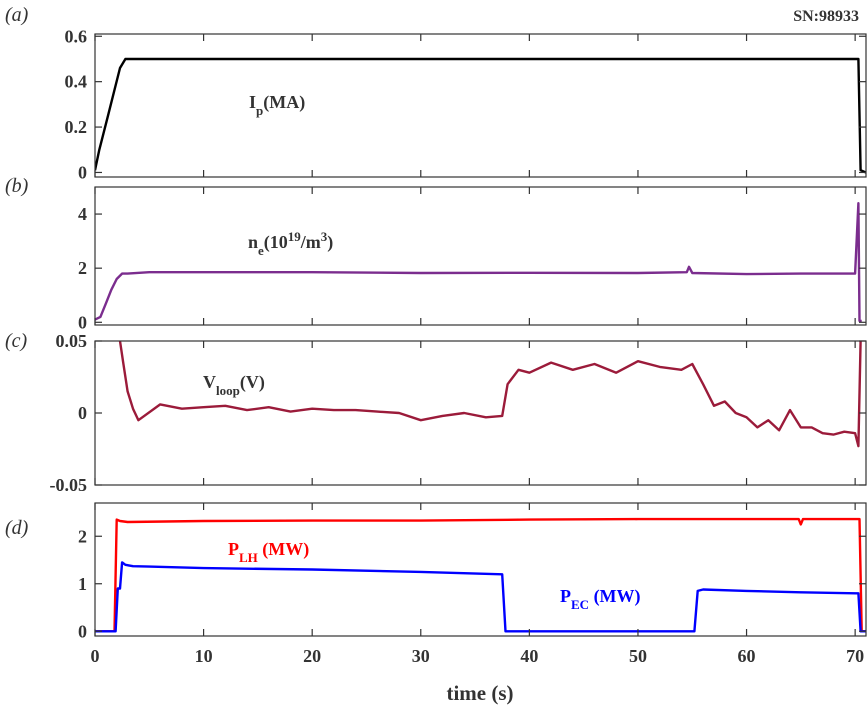 This screenshot has width=868, height=711. Describe the element at coordinates (204, 656) in the screenshot. I see `x-tick-label: 10` at that location.